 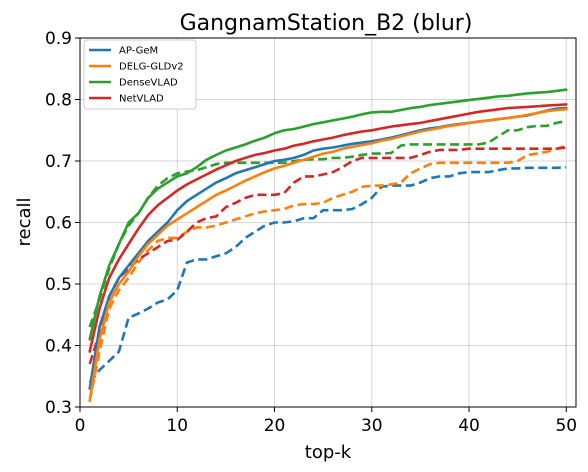 What do you see at coordinates (469, 426) in the screenshot?
I see `x-tick-label: 40` at bounding box center [469, 426].